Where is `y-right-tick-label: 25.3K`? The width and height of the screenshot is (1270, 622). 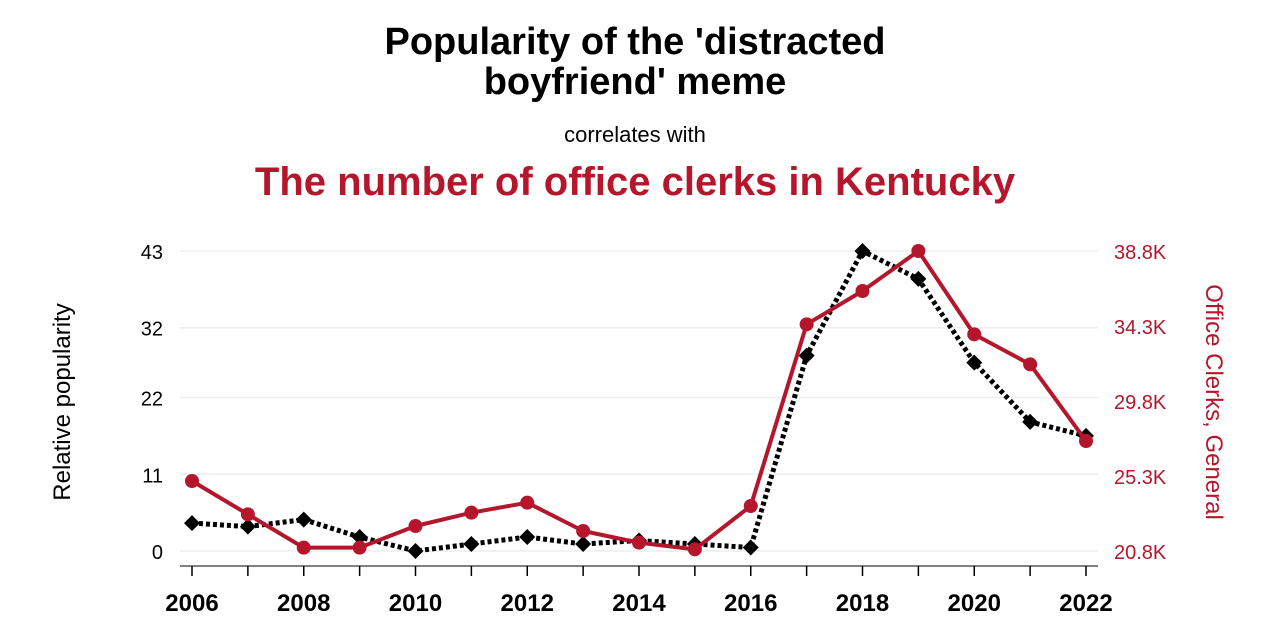
y-right-tick-label: 25.3K is located at coordinates (1140, 478).